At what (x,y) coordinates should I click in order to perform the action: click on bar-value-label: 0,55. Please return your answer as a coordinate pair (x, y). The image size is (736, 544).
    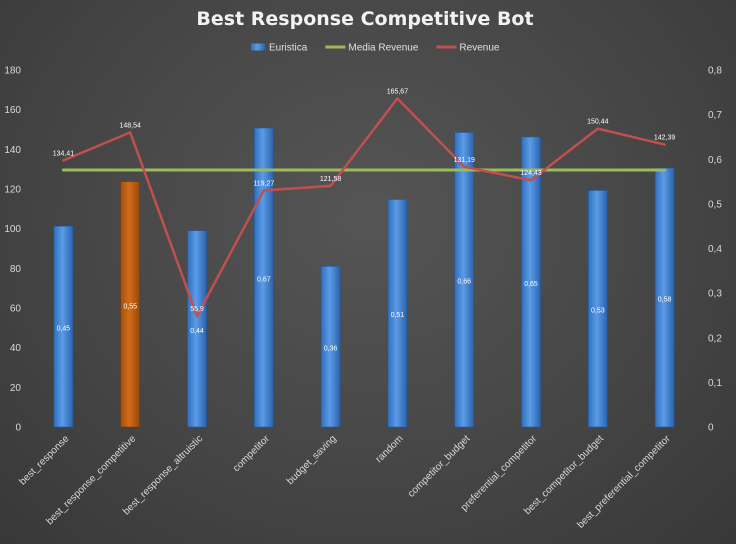
    Looking at the image, I should click on (130, 306).